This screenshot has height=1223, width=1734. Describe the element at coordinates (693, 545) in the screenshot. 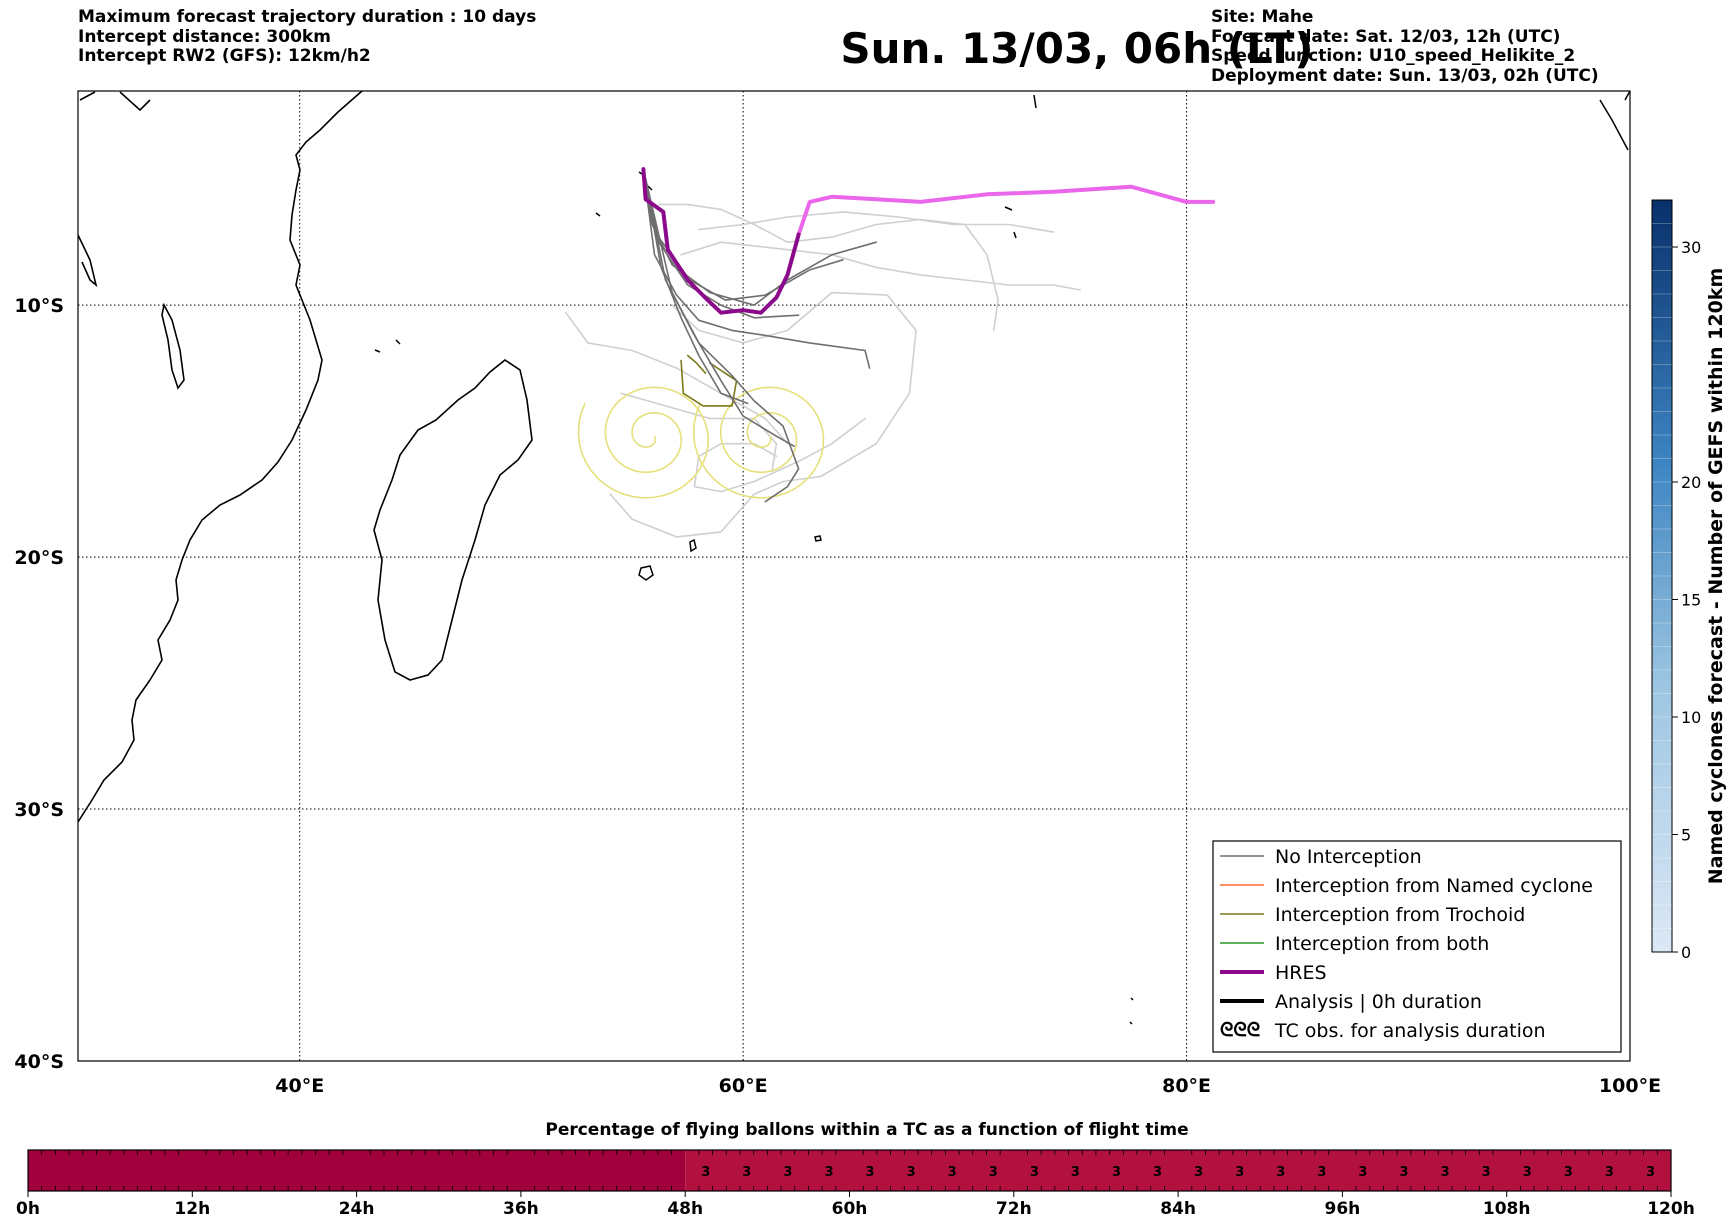

I see `mauritius-island` at that location.